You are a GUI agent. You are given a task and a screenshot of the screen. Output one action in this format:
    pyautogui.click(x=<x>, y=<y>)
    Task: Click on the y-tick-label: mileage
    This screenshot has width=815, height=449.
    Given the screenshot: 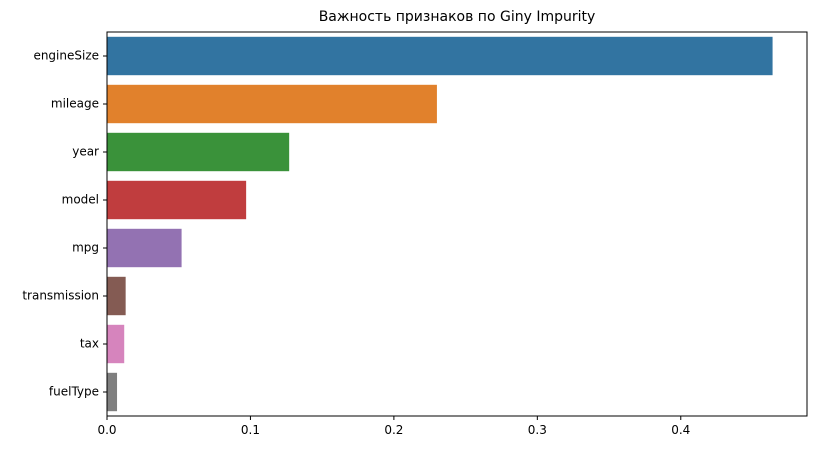 What is the action you would take?
    pyautogui.click(x=75, y=104)
    